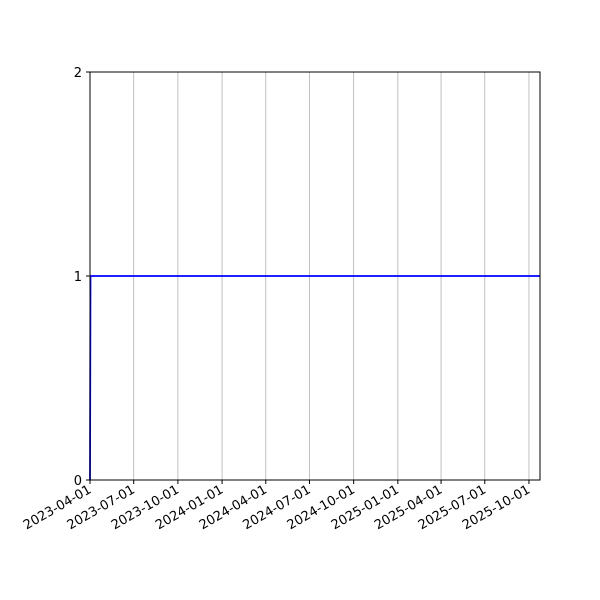  Describe the element at coordinates (78, 481) in the screenshot. I see `y-tick-label: 0` at that location.